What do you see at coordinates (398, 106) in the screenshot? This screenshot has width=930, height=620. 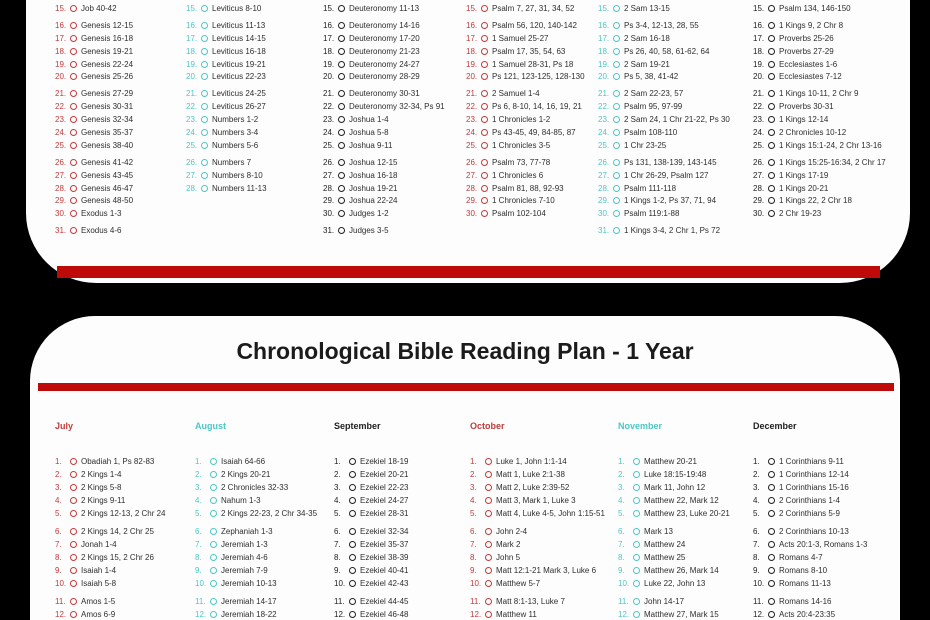 I see `reading-entry: 22. Deuteronomy 32-34, Ps 91` at bounding box center [398, 106].